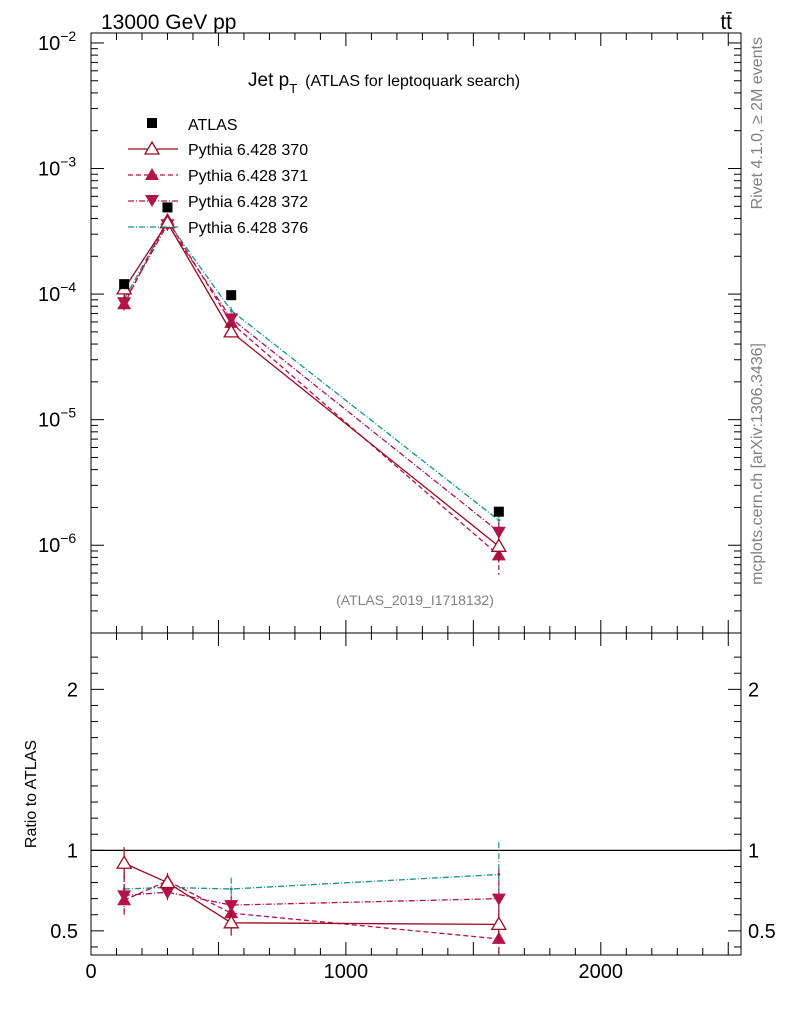  What do you see at coordinates (753, 851) in the screenshot?
I see `ratio-y-tick-label-right: 1` at bounding box center [753, 851].